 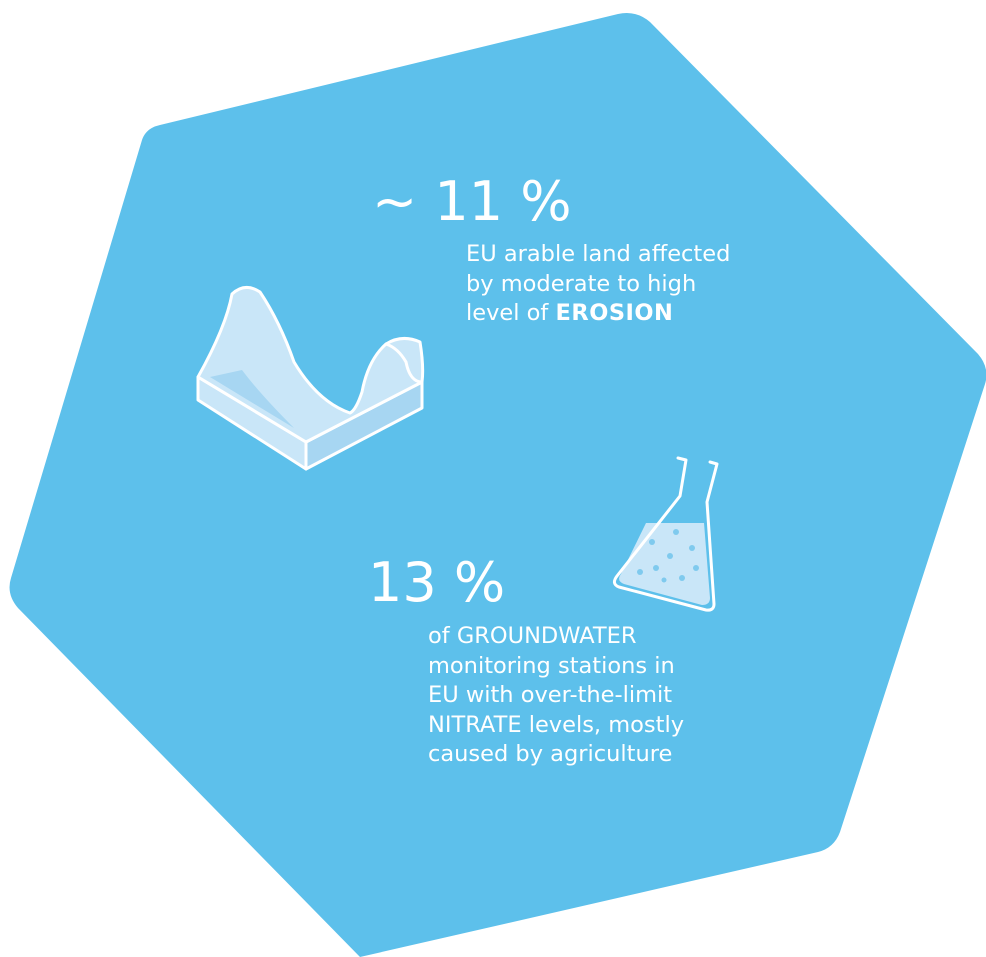 I want to click on erosion-line-3-prefix: level of, so click(x=511, y=313).